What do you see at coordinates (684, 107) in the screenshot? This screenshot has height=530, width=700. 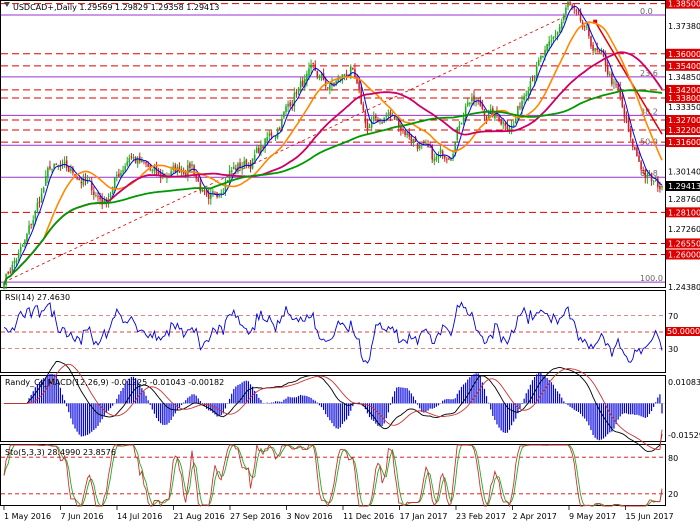 I see `price-tick-label: 1.33350` at bounding box center [684, 107].